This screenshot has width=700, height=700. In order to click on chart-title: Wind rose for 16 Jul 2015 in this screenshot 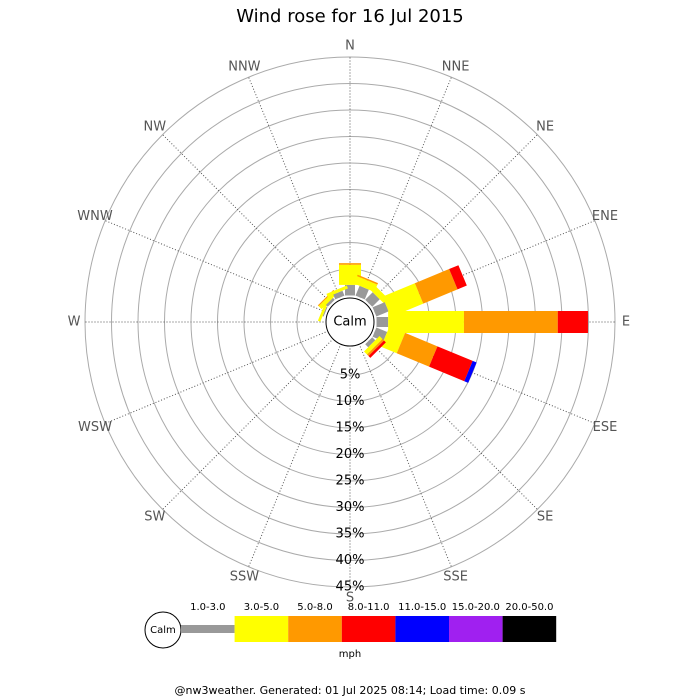, I will do `click(350, 16)`.